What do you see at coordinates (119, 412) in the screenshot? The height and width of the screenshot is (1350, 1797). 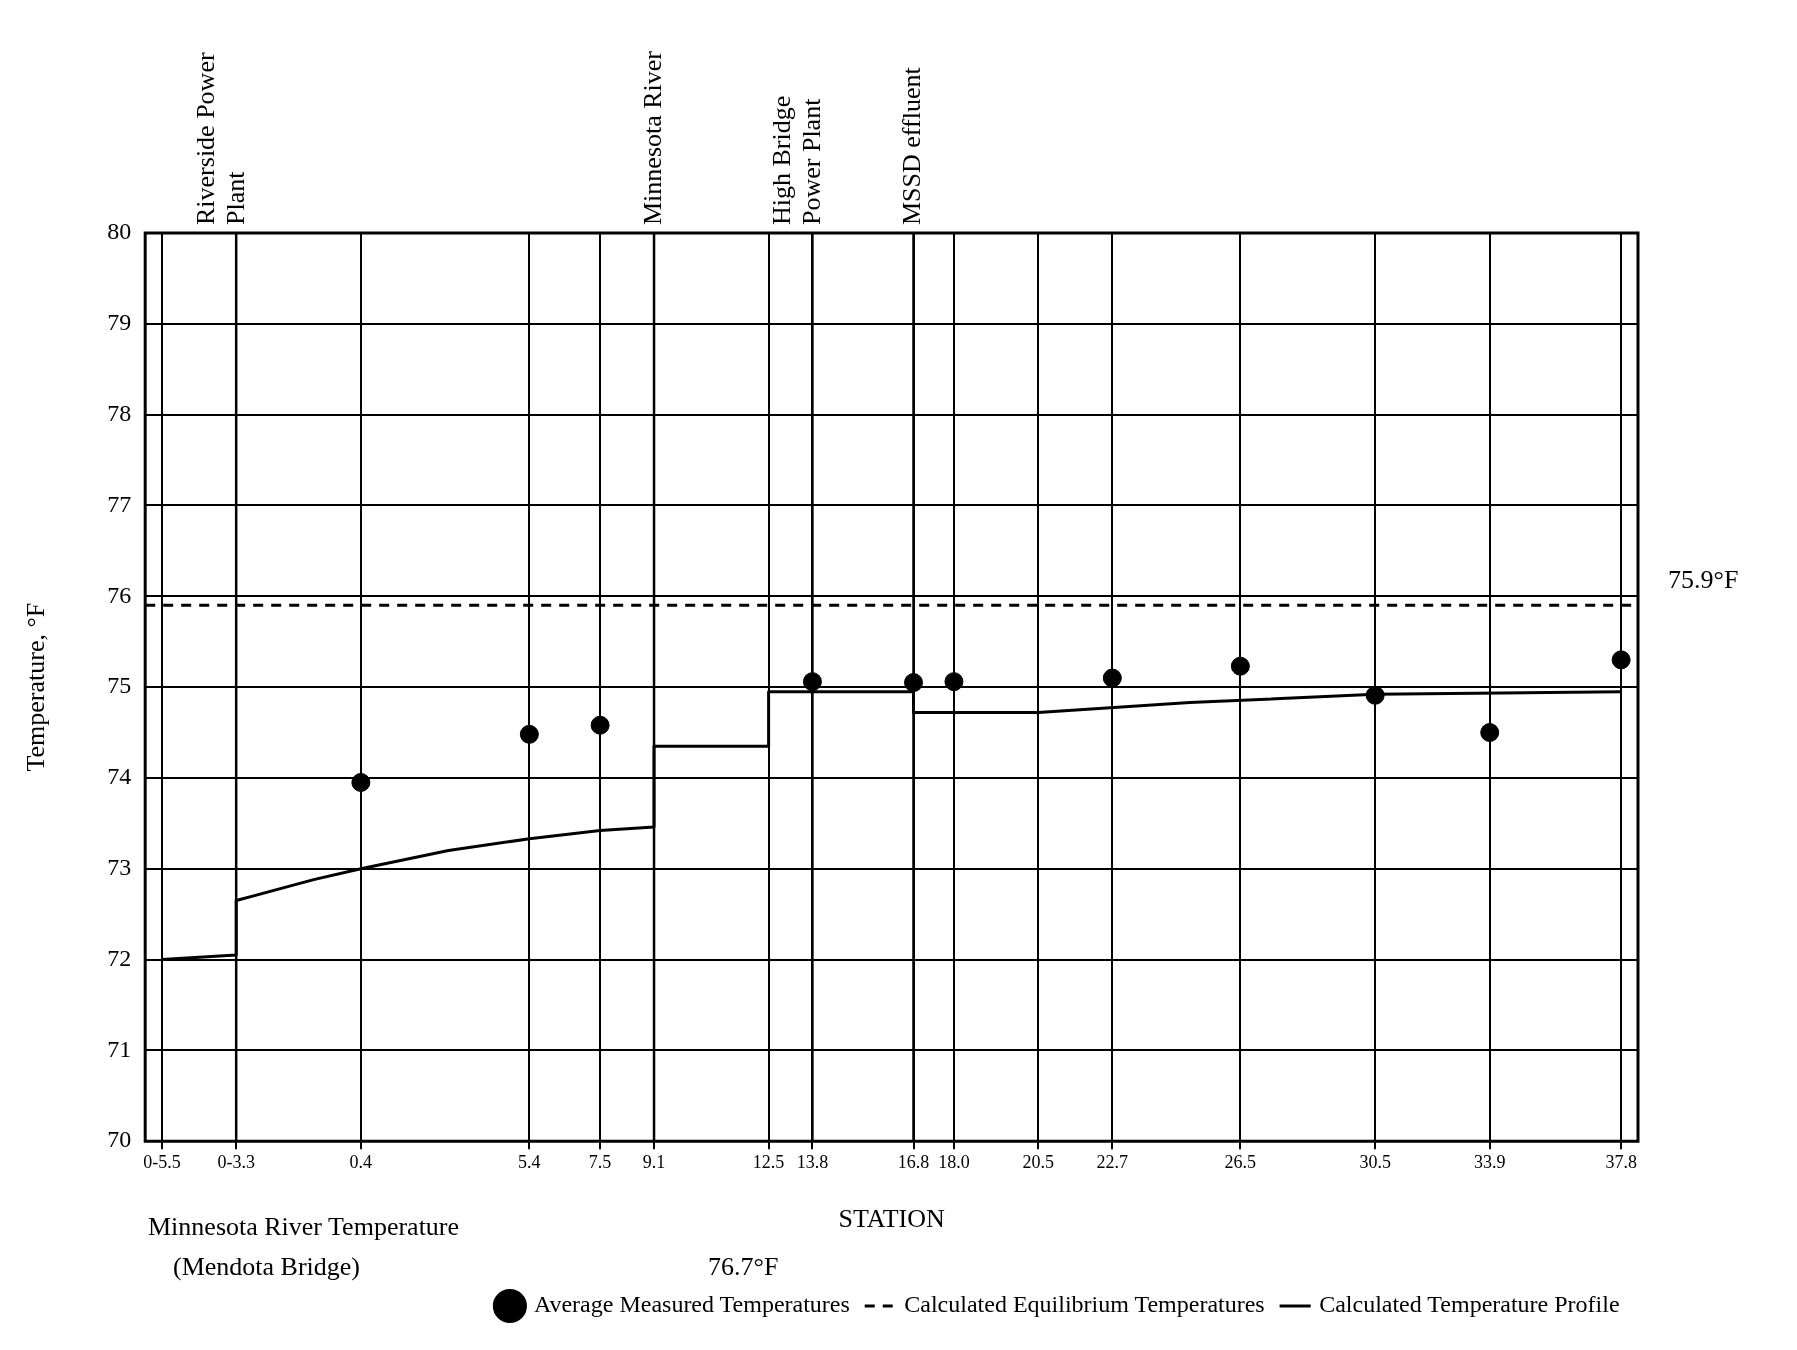 I see `y-tick-label: 78` at bounding box center [119, 412].